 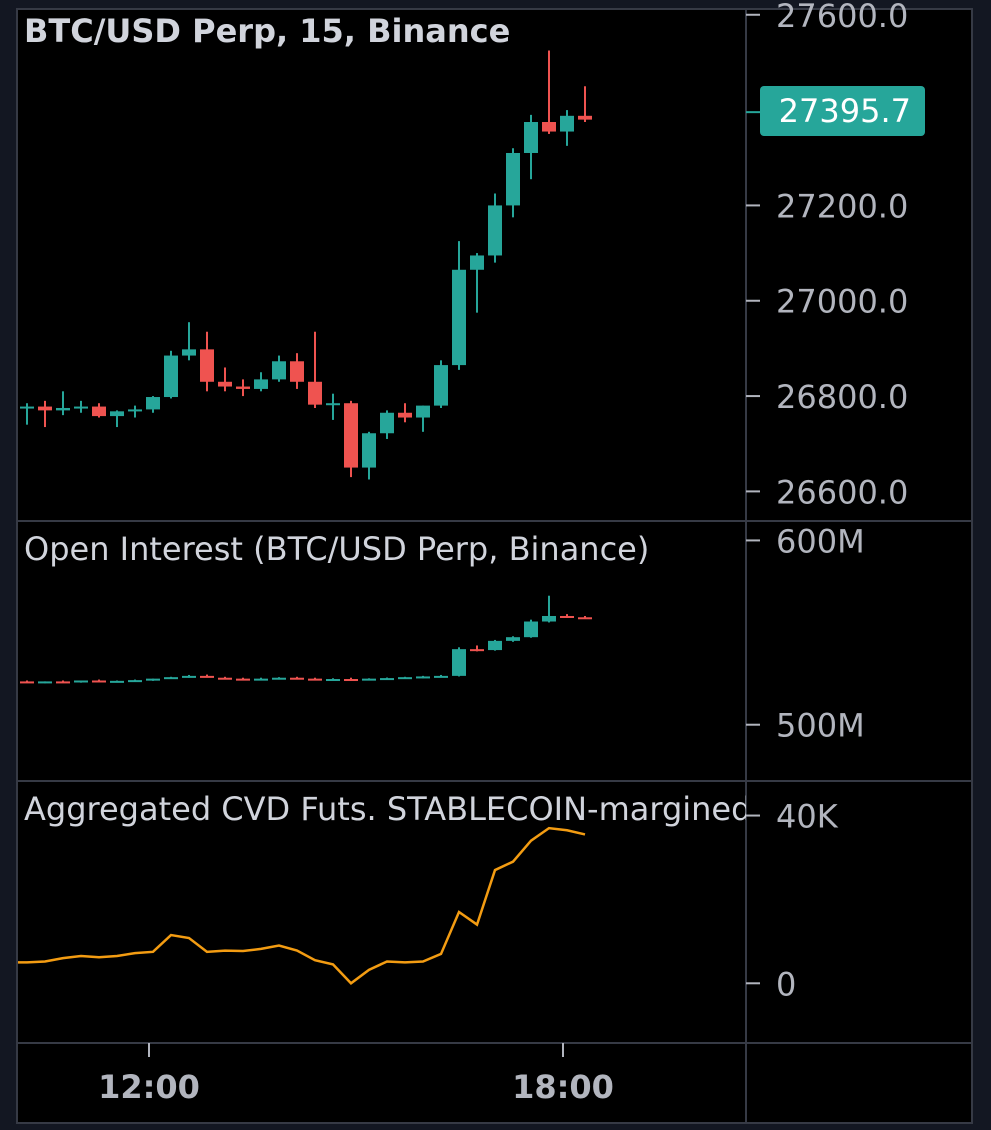 What do you see at coordinates (820, 726) in the screenshot?
I see `y-tick-label: 500M` at bounding box center [820, 726].